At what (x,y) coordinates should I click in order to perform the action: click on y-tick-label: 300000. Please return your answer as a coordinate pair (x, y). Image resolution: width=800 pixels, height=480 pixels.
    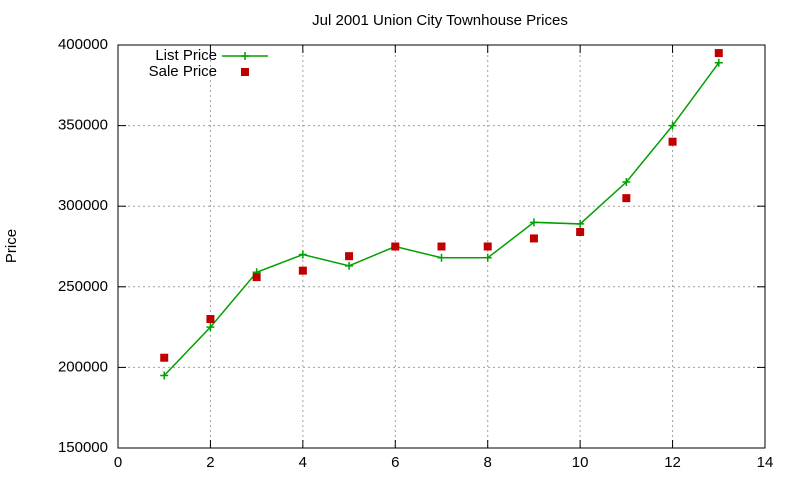
    Looking at the image, I should click on (83, 205).